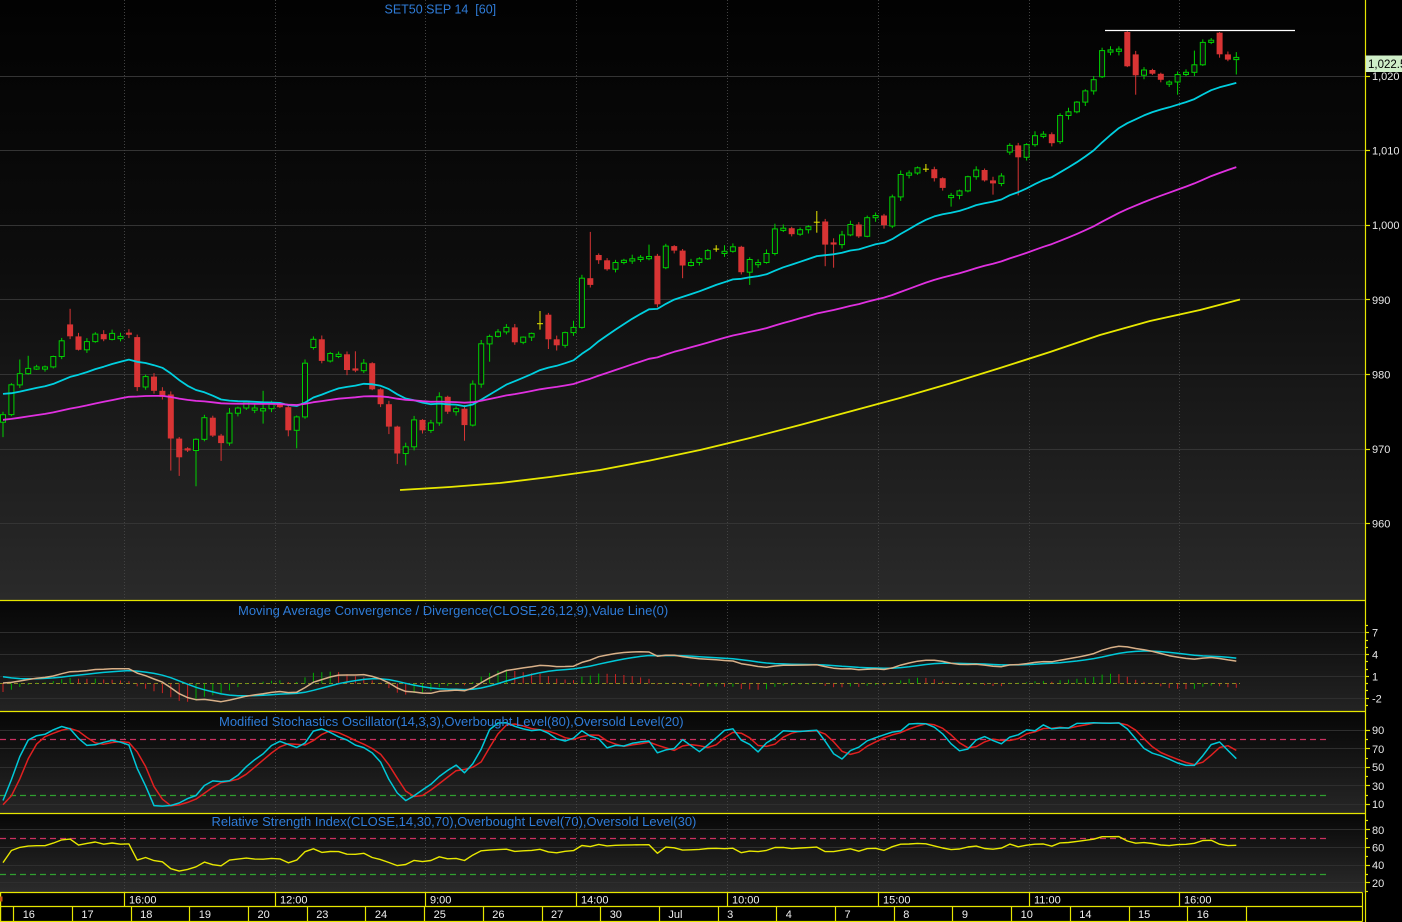 This screenshot has height=922, width=1402. Describe the element at coordinates (1378, 731) in the screenshot. I see `svg-text: 90` at that location.